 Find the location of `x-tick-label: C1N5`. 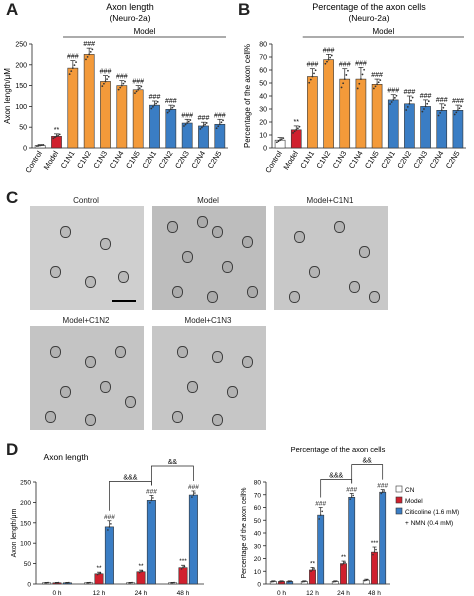

x-tick-label: C1N5 is located at coordinates (372, 159).